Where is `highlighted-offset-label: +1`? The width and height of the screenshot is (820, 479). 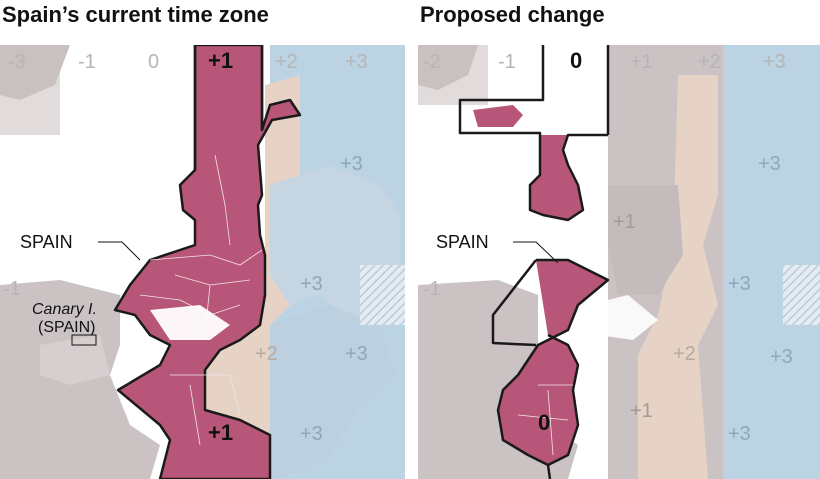 highlighted-offset-label: +1 is located at coordinates (220, 60).